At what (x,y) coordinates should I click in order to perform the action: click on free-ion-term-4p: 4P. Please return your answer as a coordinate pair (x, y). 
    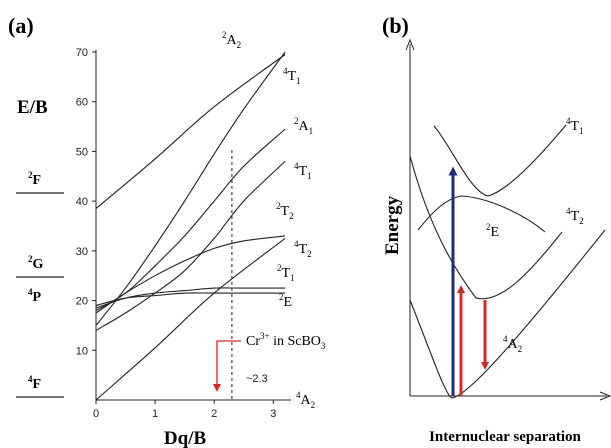
    Looking at the image, I should click on (35, 296).